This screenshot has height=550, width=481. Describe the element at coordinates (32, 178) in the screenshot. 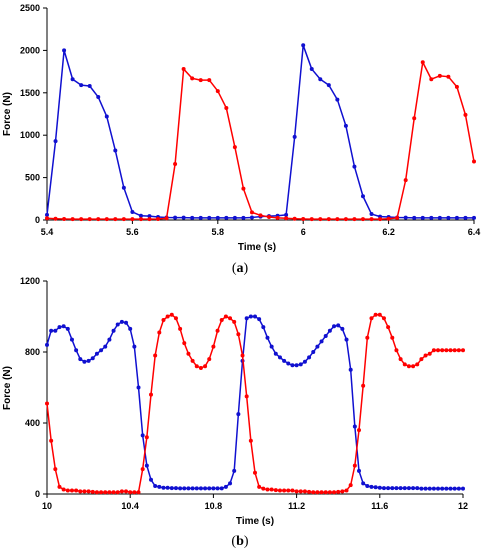

I see `y-tick-label: 500` at that location.